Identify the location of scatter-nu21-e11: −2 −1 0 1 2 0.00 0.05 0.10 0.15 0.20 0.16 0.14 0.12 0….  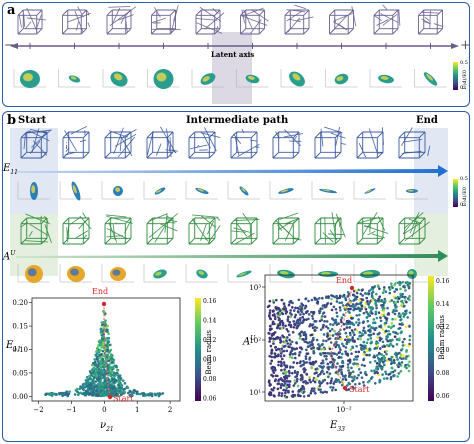
(114, 355).